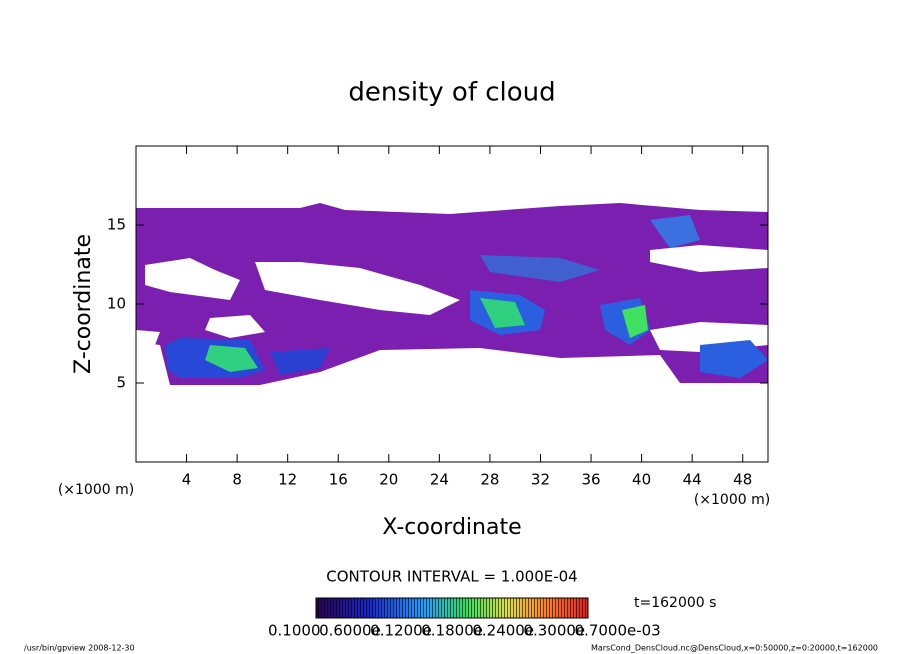 This screenshot has width=904, height=654. What do you see at coordinates (452, 631) in the screenshot?
I see `colorbar-label: 0.1800e` at bounding box center [452, 631].